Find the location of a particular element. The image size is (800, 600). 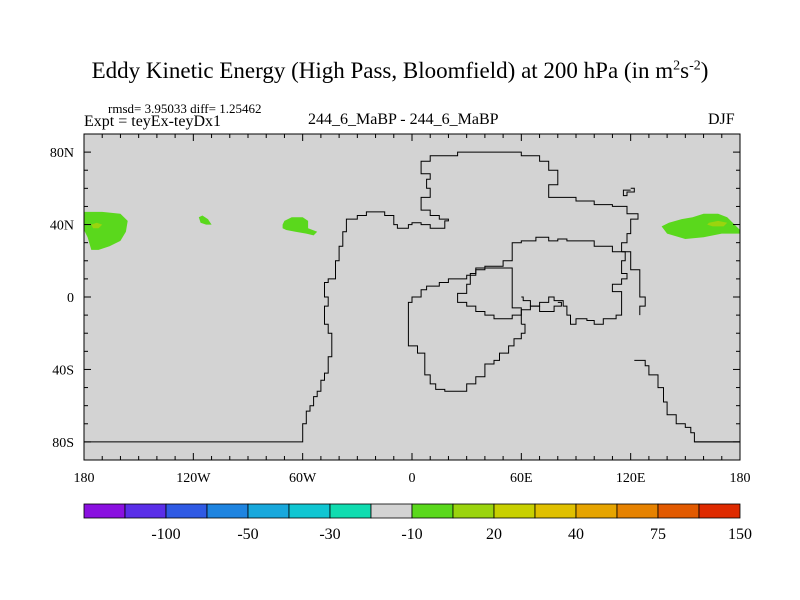

season-label: DJF is located at coordinates (721, 119).